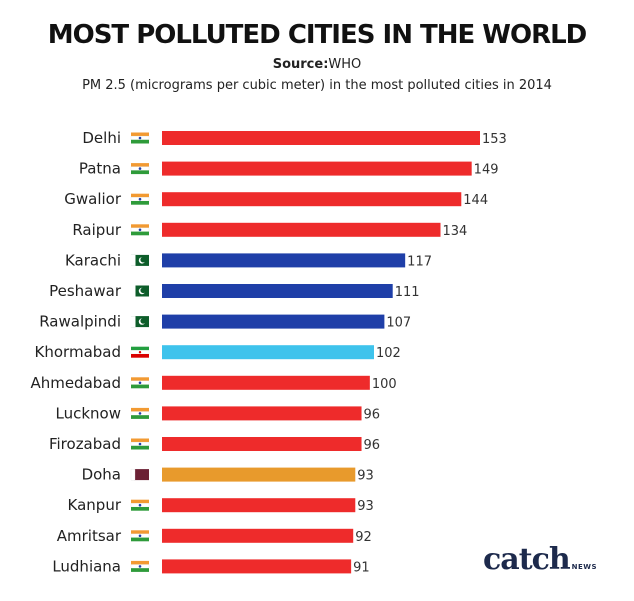 The height and width of the screenshot is (601, 634). I want to click on category-label: Raipur, so click(96, 230).